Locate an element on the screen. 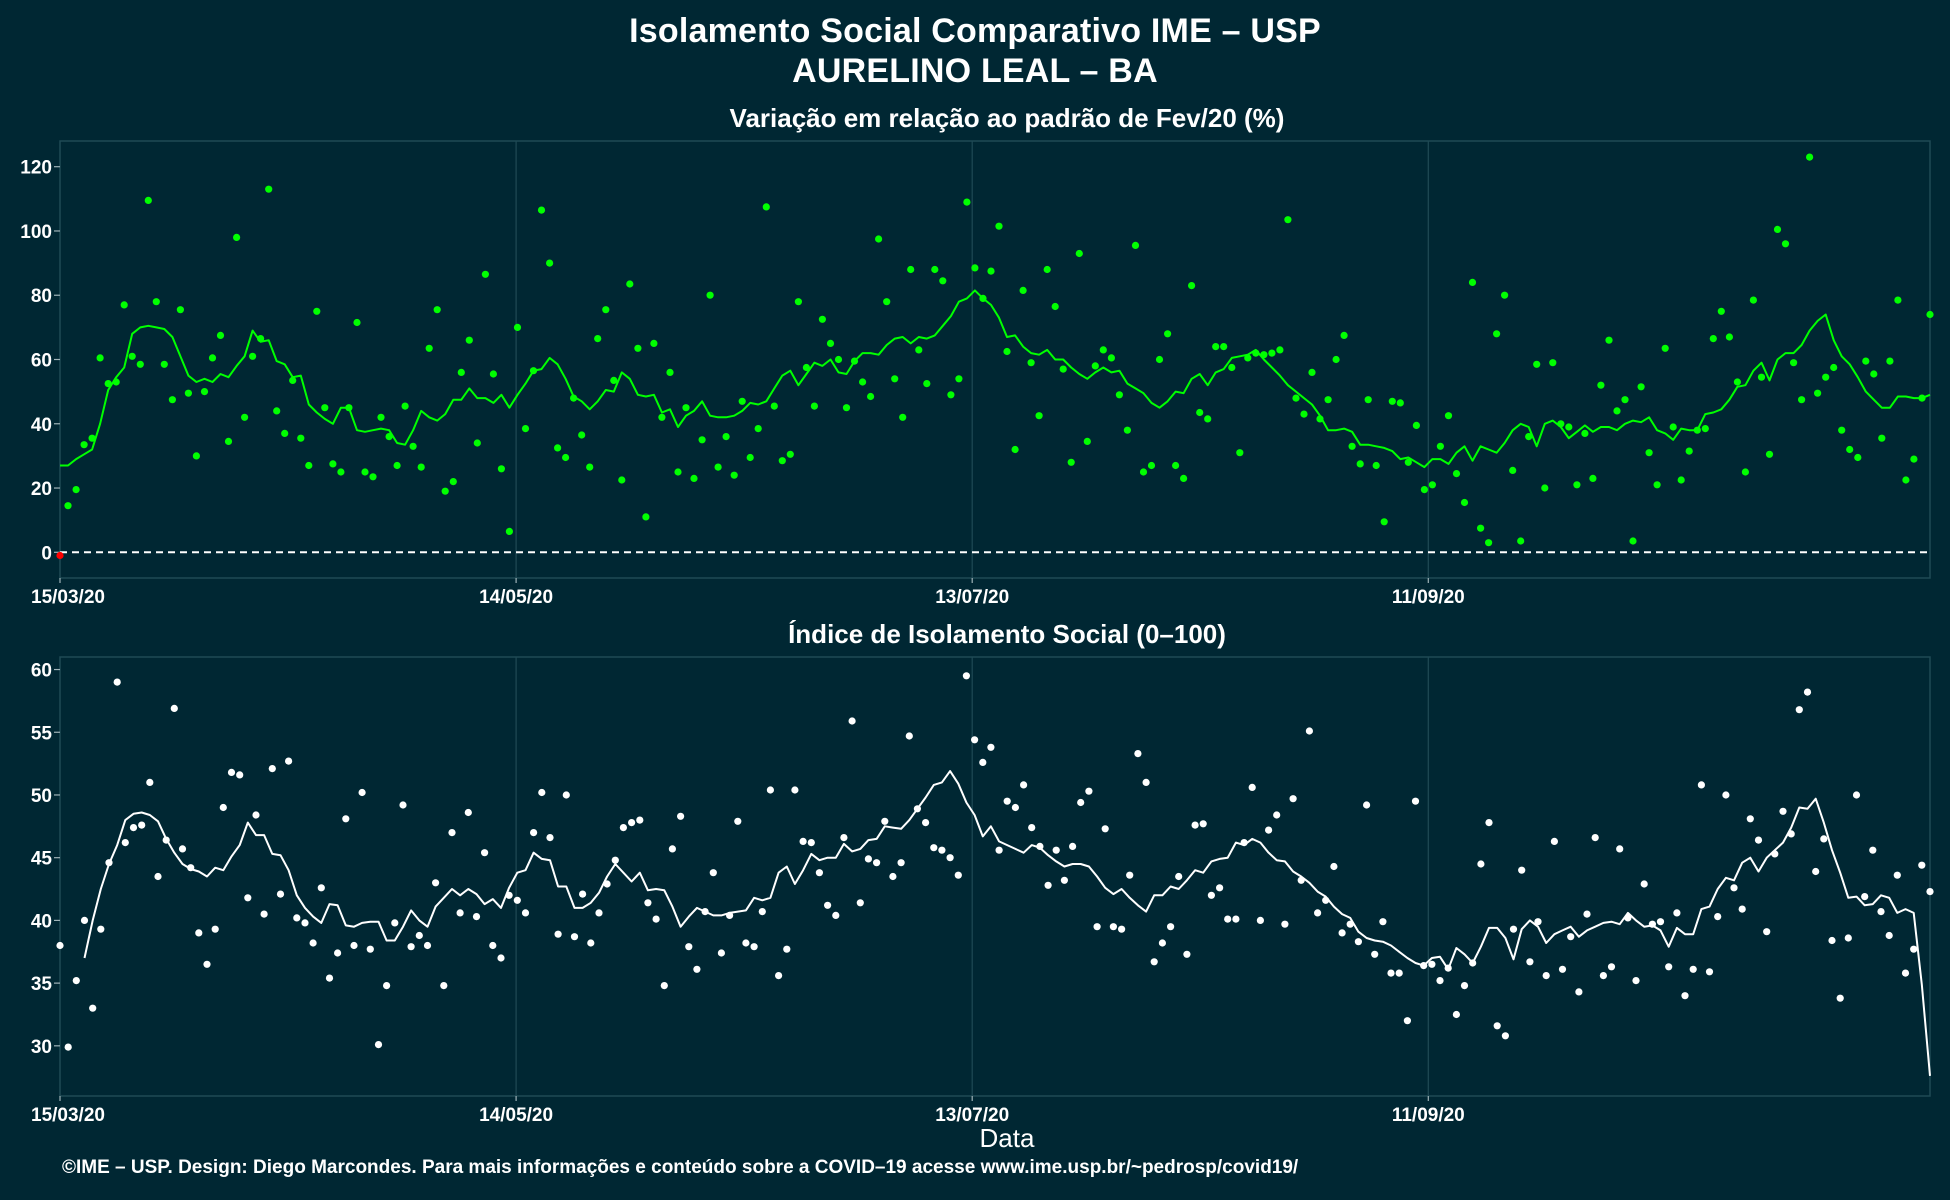 This screenshot has width=1950, height=1200. variation-x-tick-label: 13/07/20 is located at coordinates (972, 597).